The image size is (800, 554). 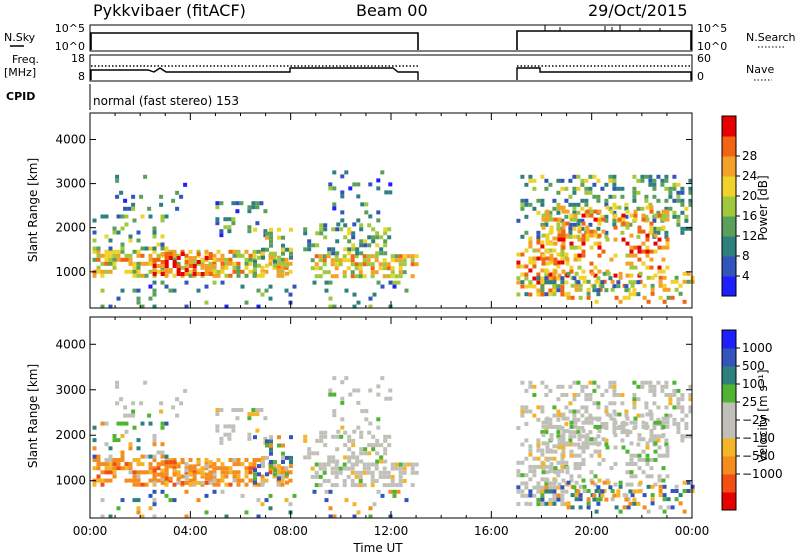 I want to click on power-y-tick-label: 1000, so click(x=70, y=272).